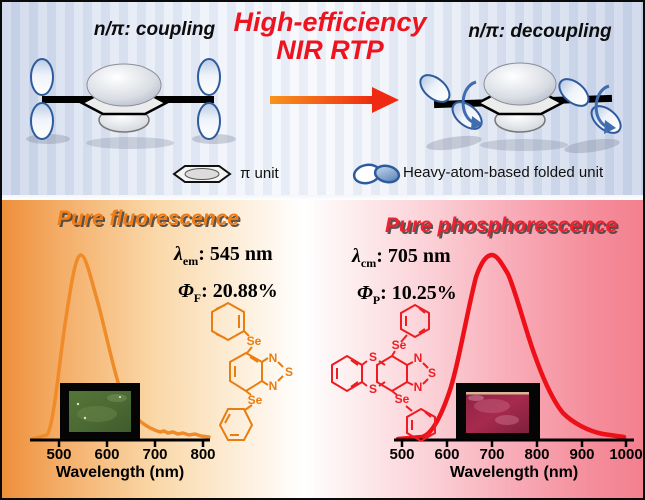 Image resolution: width=645 pixels, height=500 pixels. What do you see at coordinates (520, 108) in the screenshot?
I see `decoupled-molecule` at bounding box center [520, 108].